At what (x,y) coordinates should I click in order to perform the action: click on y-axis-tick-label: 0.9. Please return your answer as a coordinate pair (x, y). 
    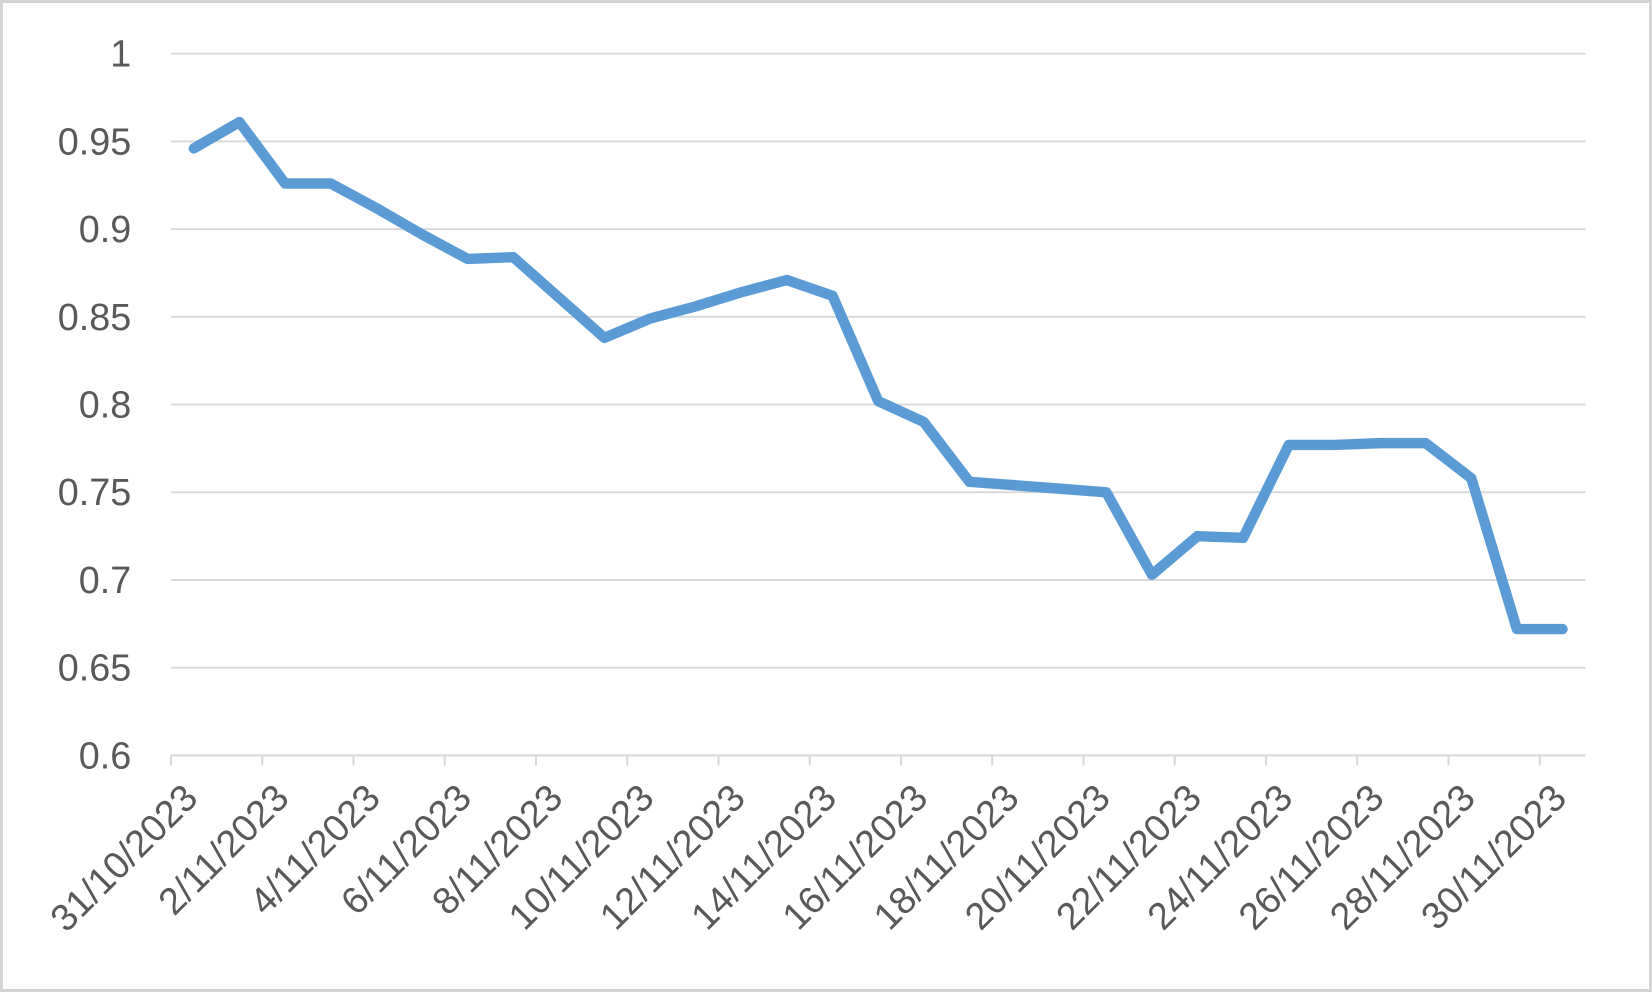
    Looking at the image, I should click on (105, 230).